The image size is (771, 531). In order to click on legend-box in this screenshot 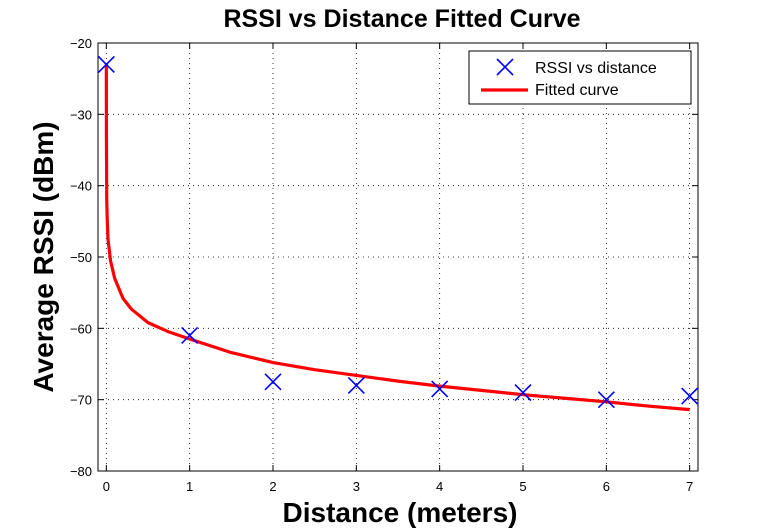, I will do `click(580, 77)`.